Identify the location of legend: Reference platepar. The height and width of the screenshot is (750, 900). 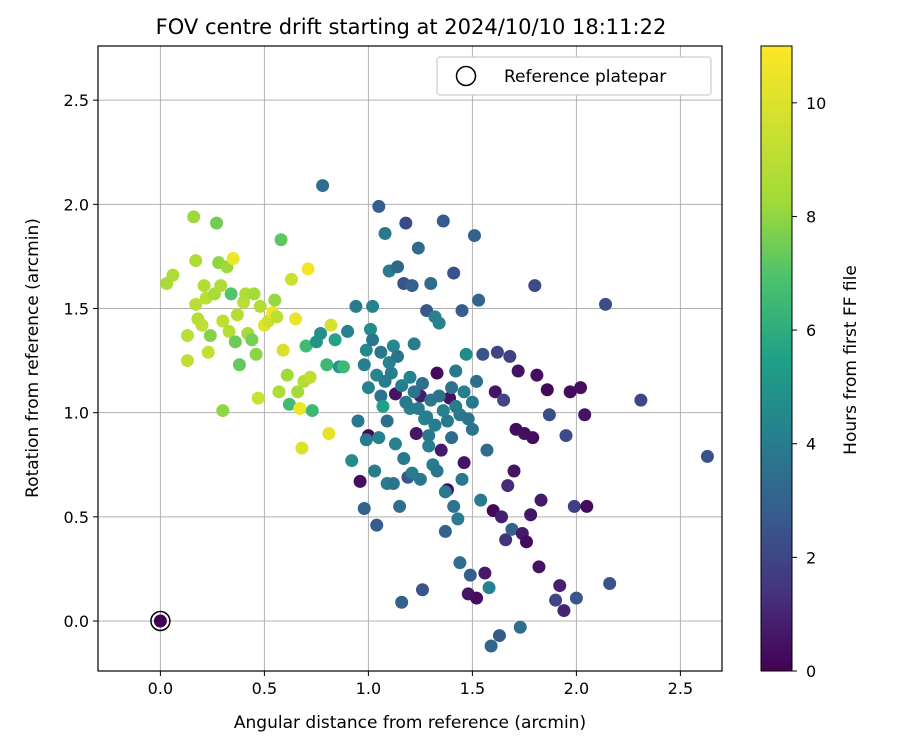
(574, 76).